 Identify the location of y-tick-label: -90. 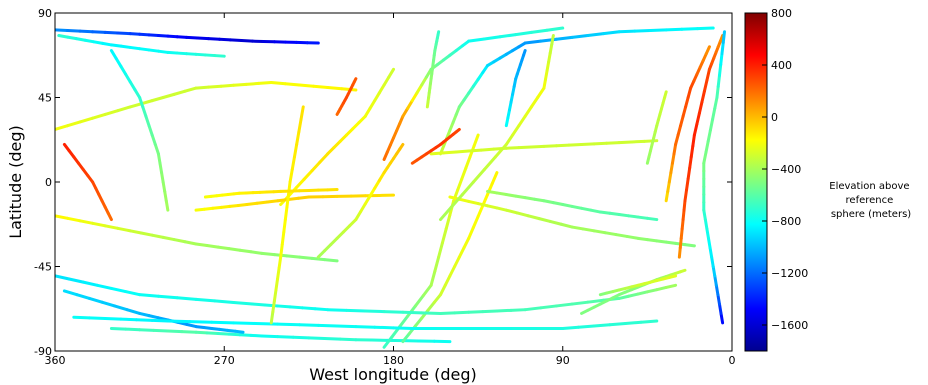
(43, 351).